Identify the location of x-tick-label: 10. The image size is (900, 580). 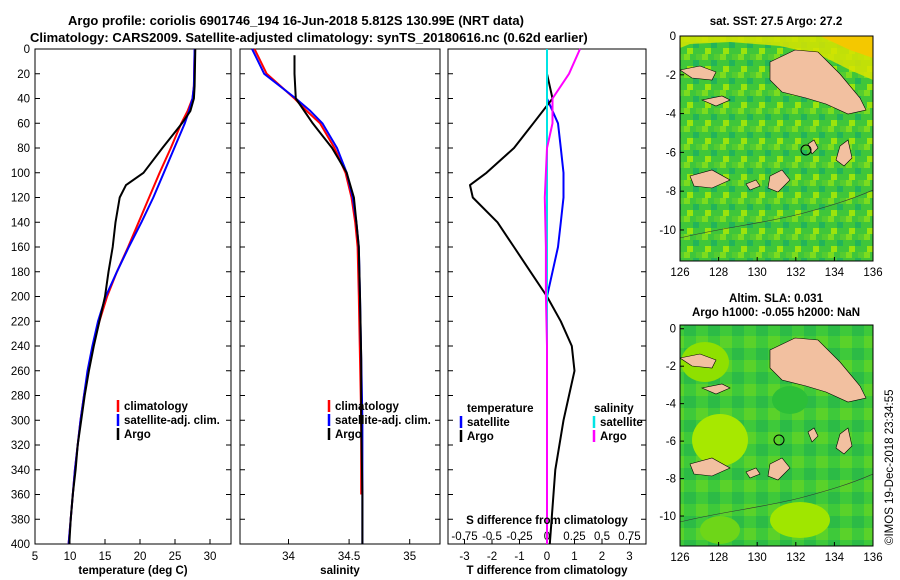
(70, 557).